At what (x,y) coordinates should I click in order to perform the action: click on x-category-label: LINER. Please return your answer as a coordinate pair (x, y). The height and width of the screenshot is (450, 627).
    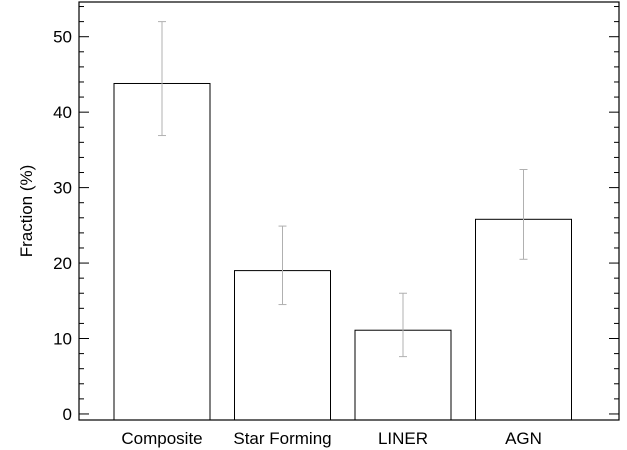
    Looking at the image, I should click on (403, 438).